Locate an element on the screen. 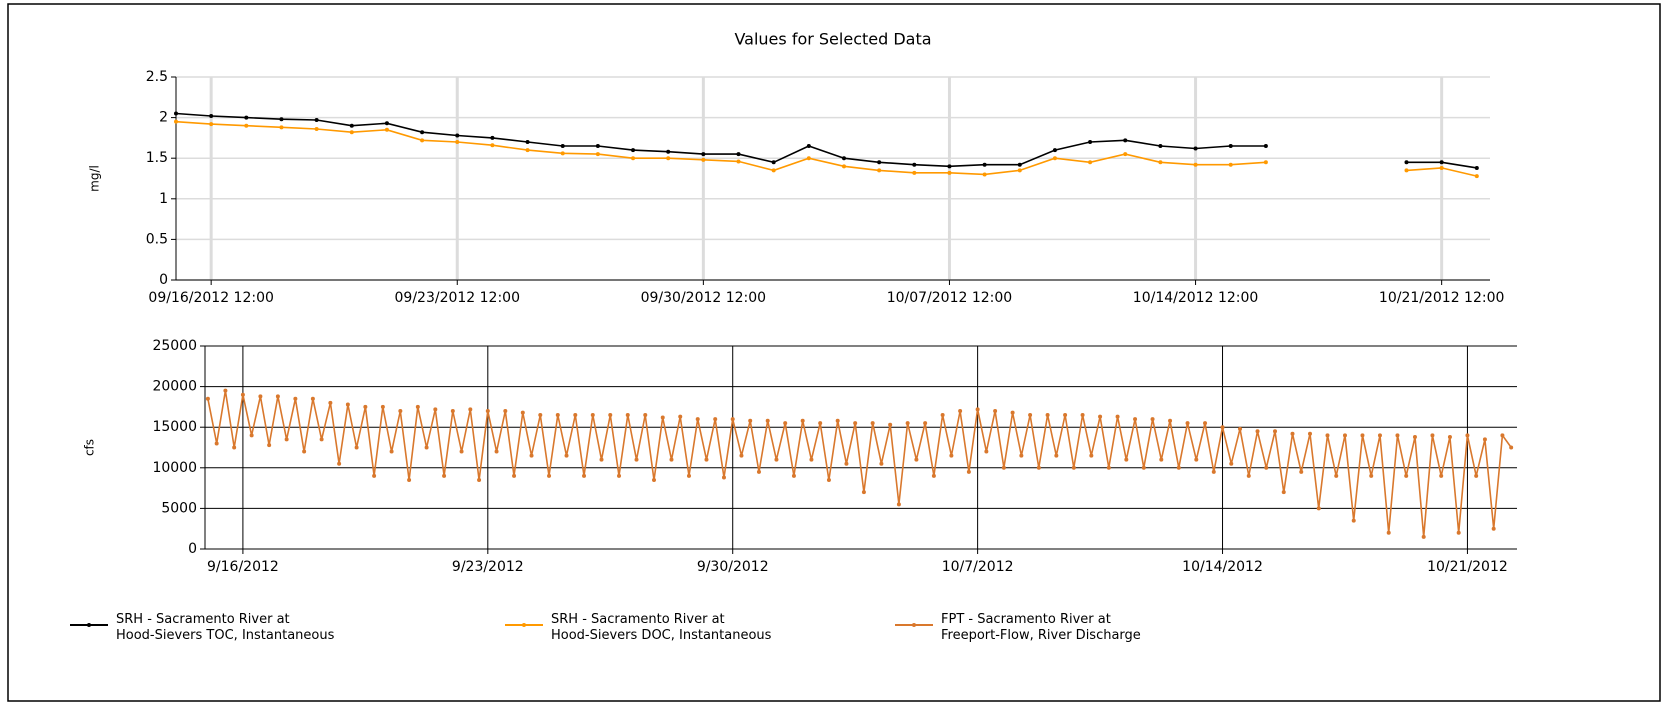 The height and width of the screenshot is (706, 1665). x-tick-label: 10/14/2012 is located at coordinates (1222, 567).